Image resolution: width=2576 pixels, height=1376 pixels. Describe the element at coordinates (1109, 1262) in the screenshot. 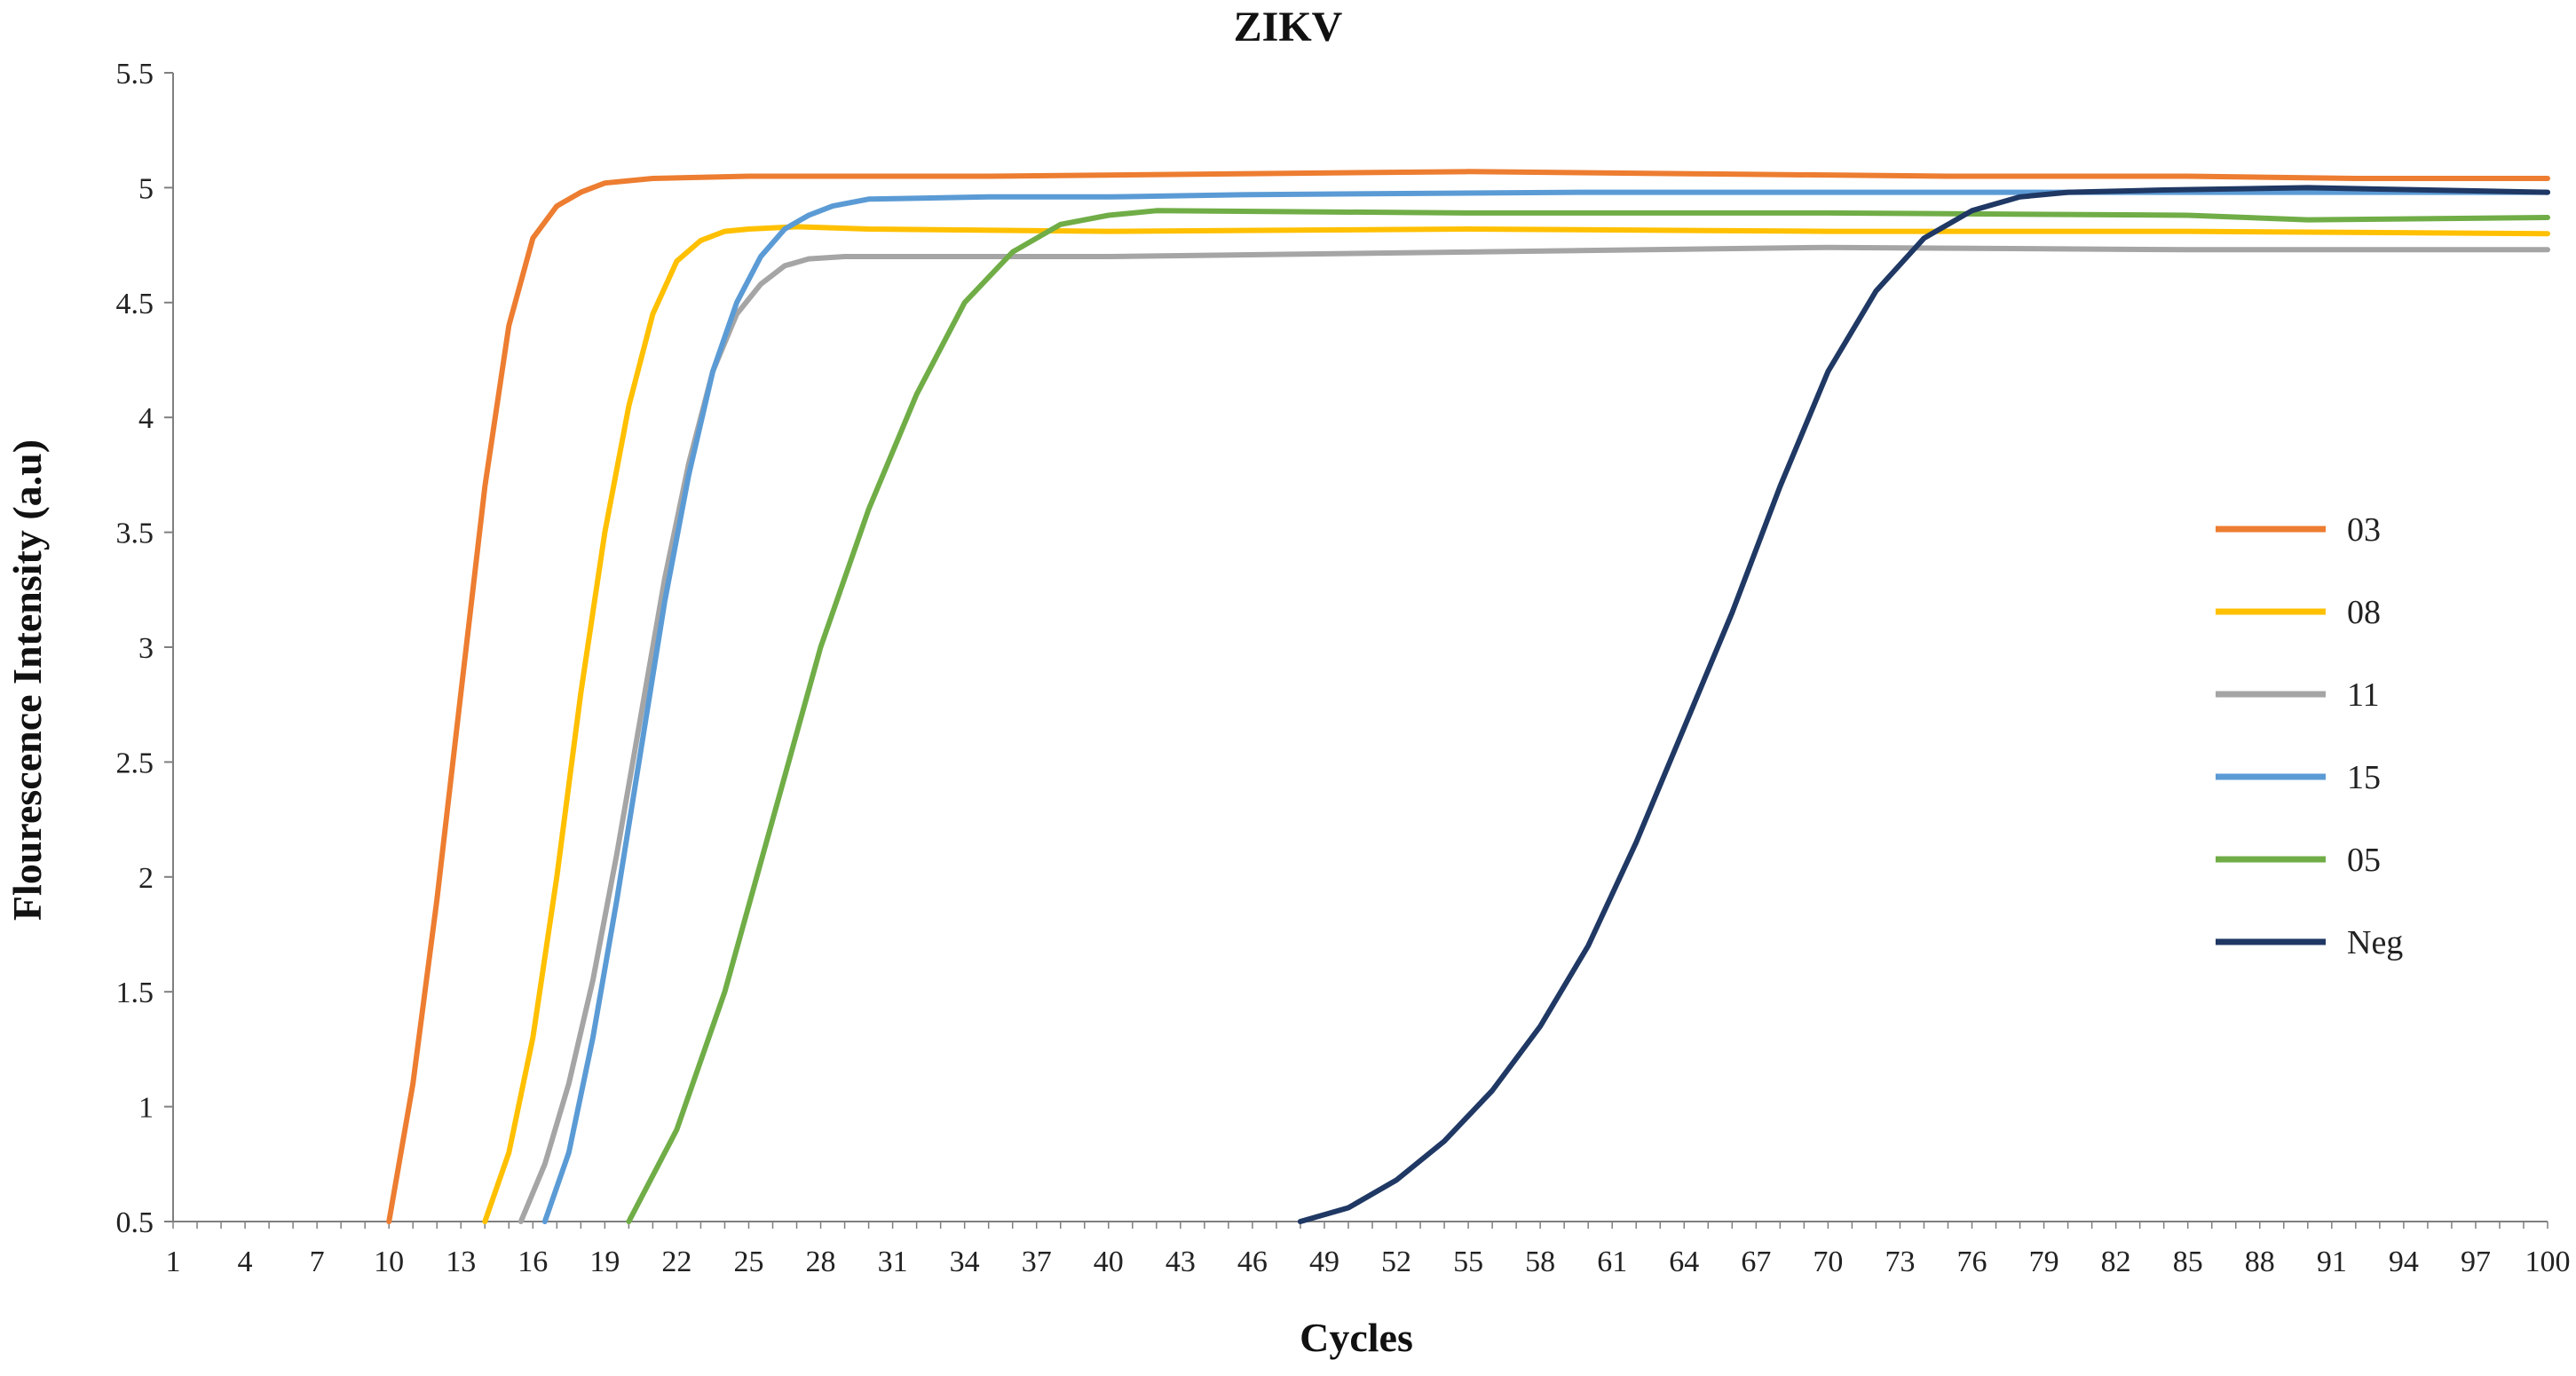

I see `x-tick-label: 40` at that location.